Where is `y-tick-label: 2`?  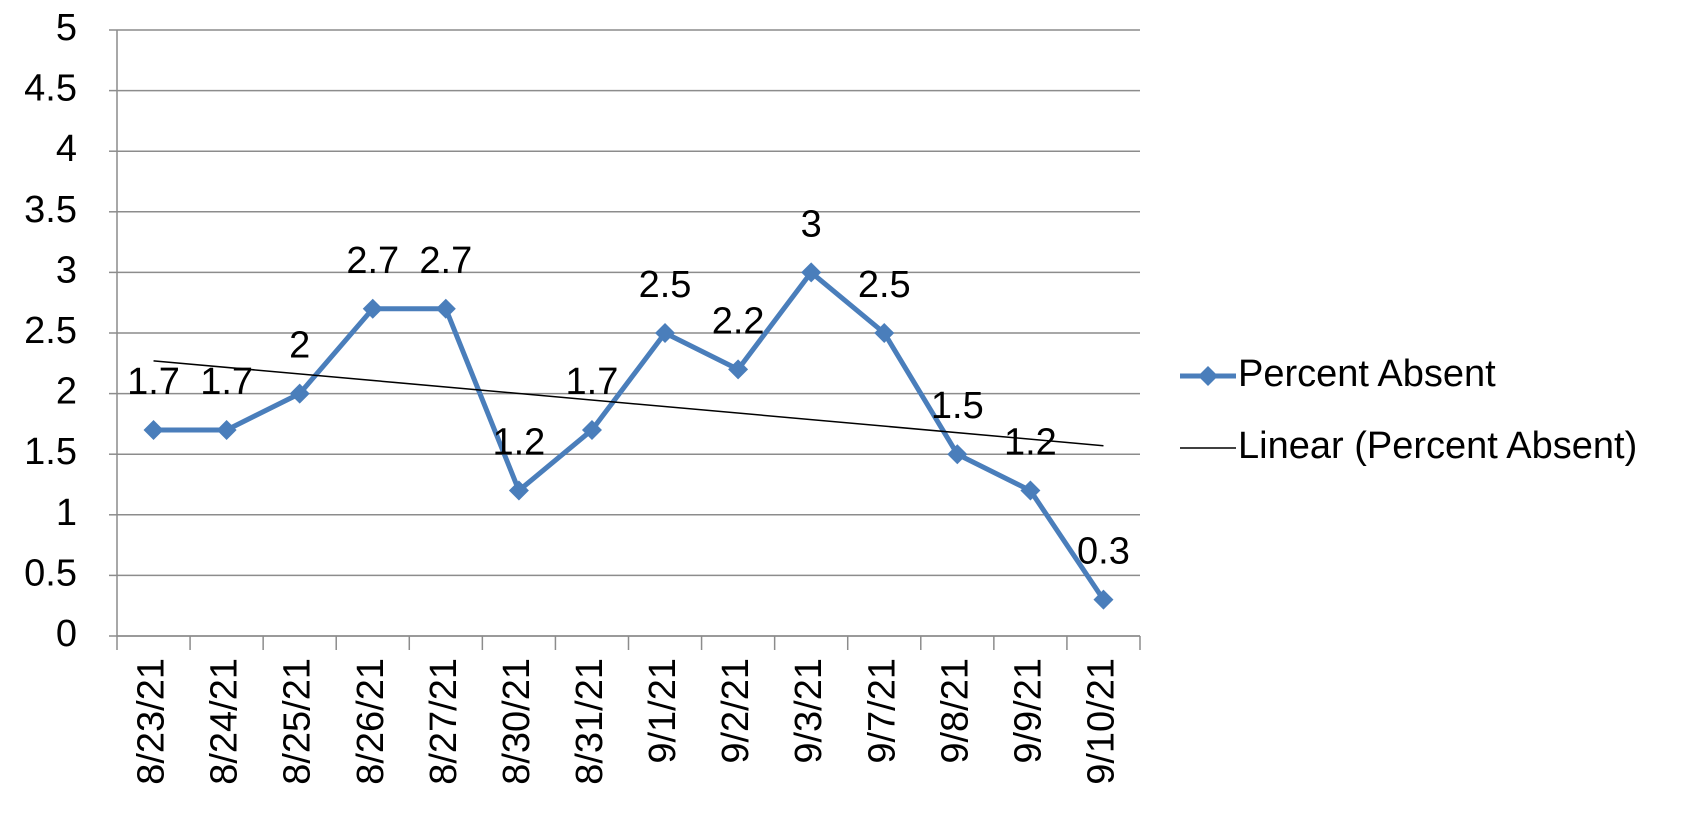
y-tick-label: 2 is located at coordinates (66, 392).